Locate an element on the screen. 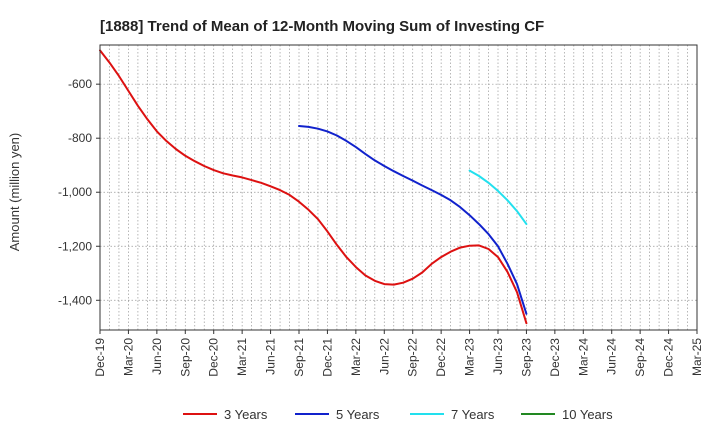 The image size is (720, 440). x-tick-label: Mar-25 is located at coordinates (697, 357).